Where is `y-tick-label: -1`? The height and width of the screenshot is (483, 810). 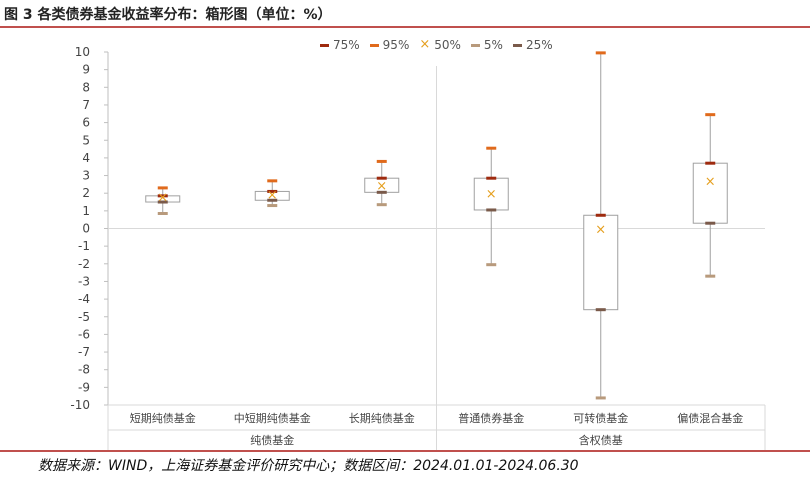
y-tick-label: -1 is located at coordinates (84, 246).